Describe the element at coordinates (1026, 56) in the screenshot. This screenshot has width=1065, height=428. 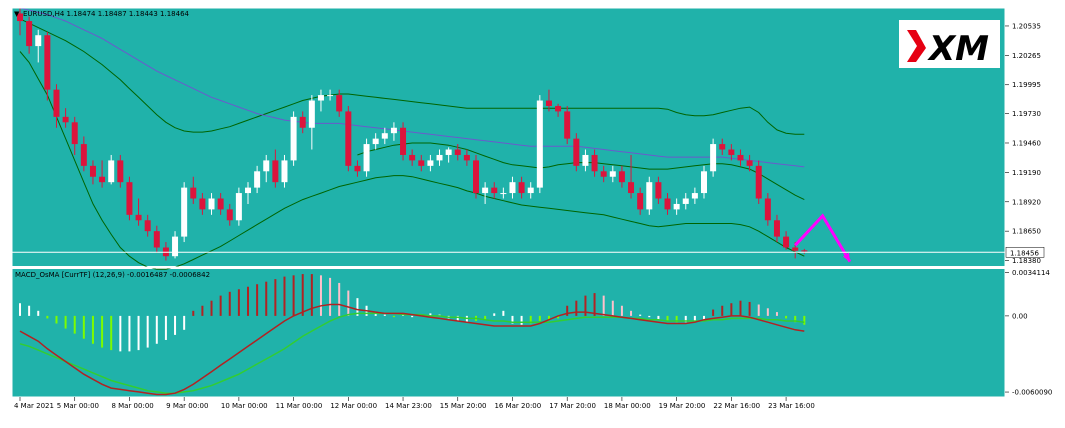
I see `price-tick-label: 1.20265` at that location.